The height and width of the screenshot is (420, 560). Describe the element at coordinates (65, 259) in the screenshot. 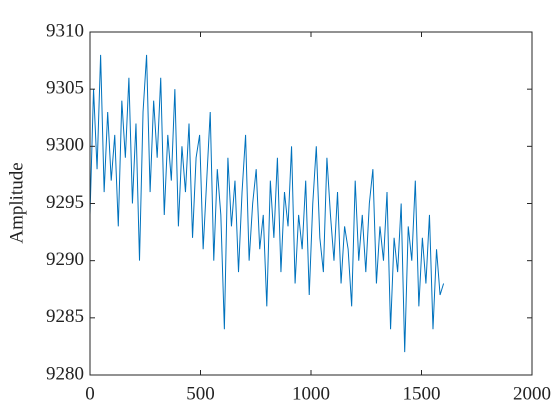

I see `y-tick-label: 9290` at that location.